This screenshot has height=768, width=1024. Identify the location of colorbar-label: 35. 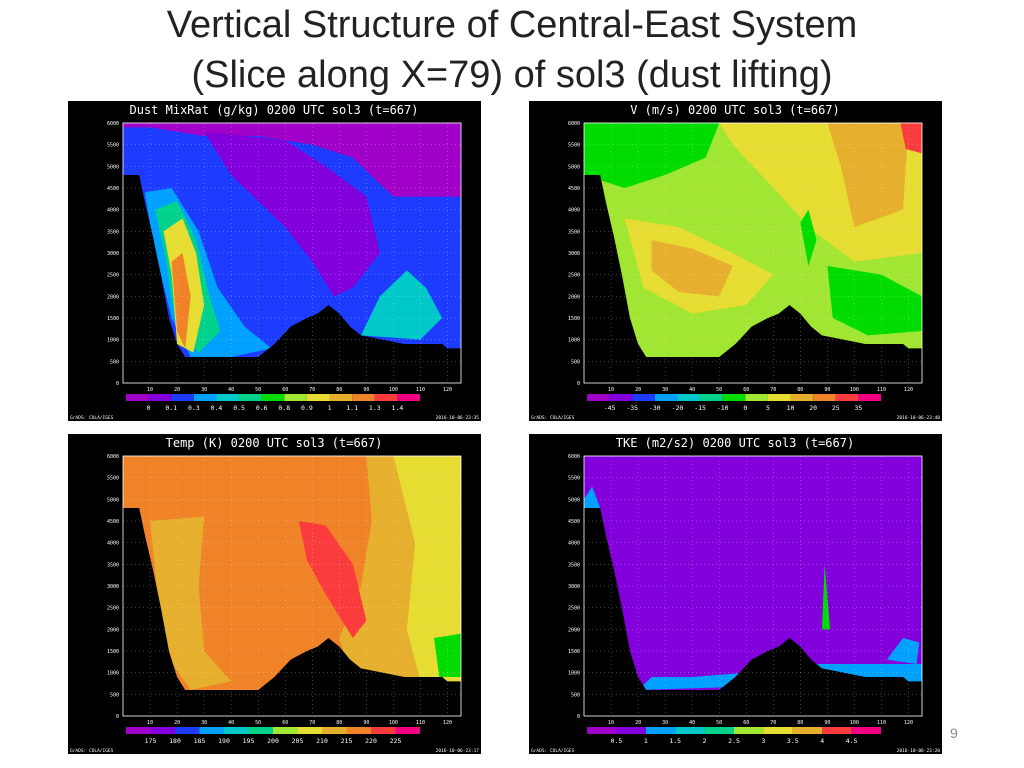
(858, 408).